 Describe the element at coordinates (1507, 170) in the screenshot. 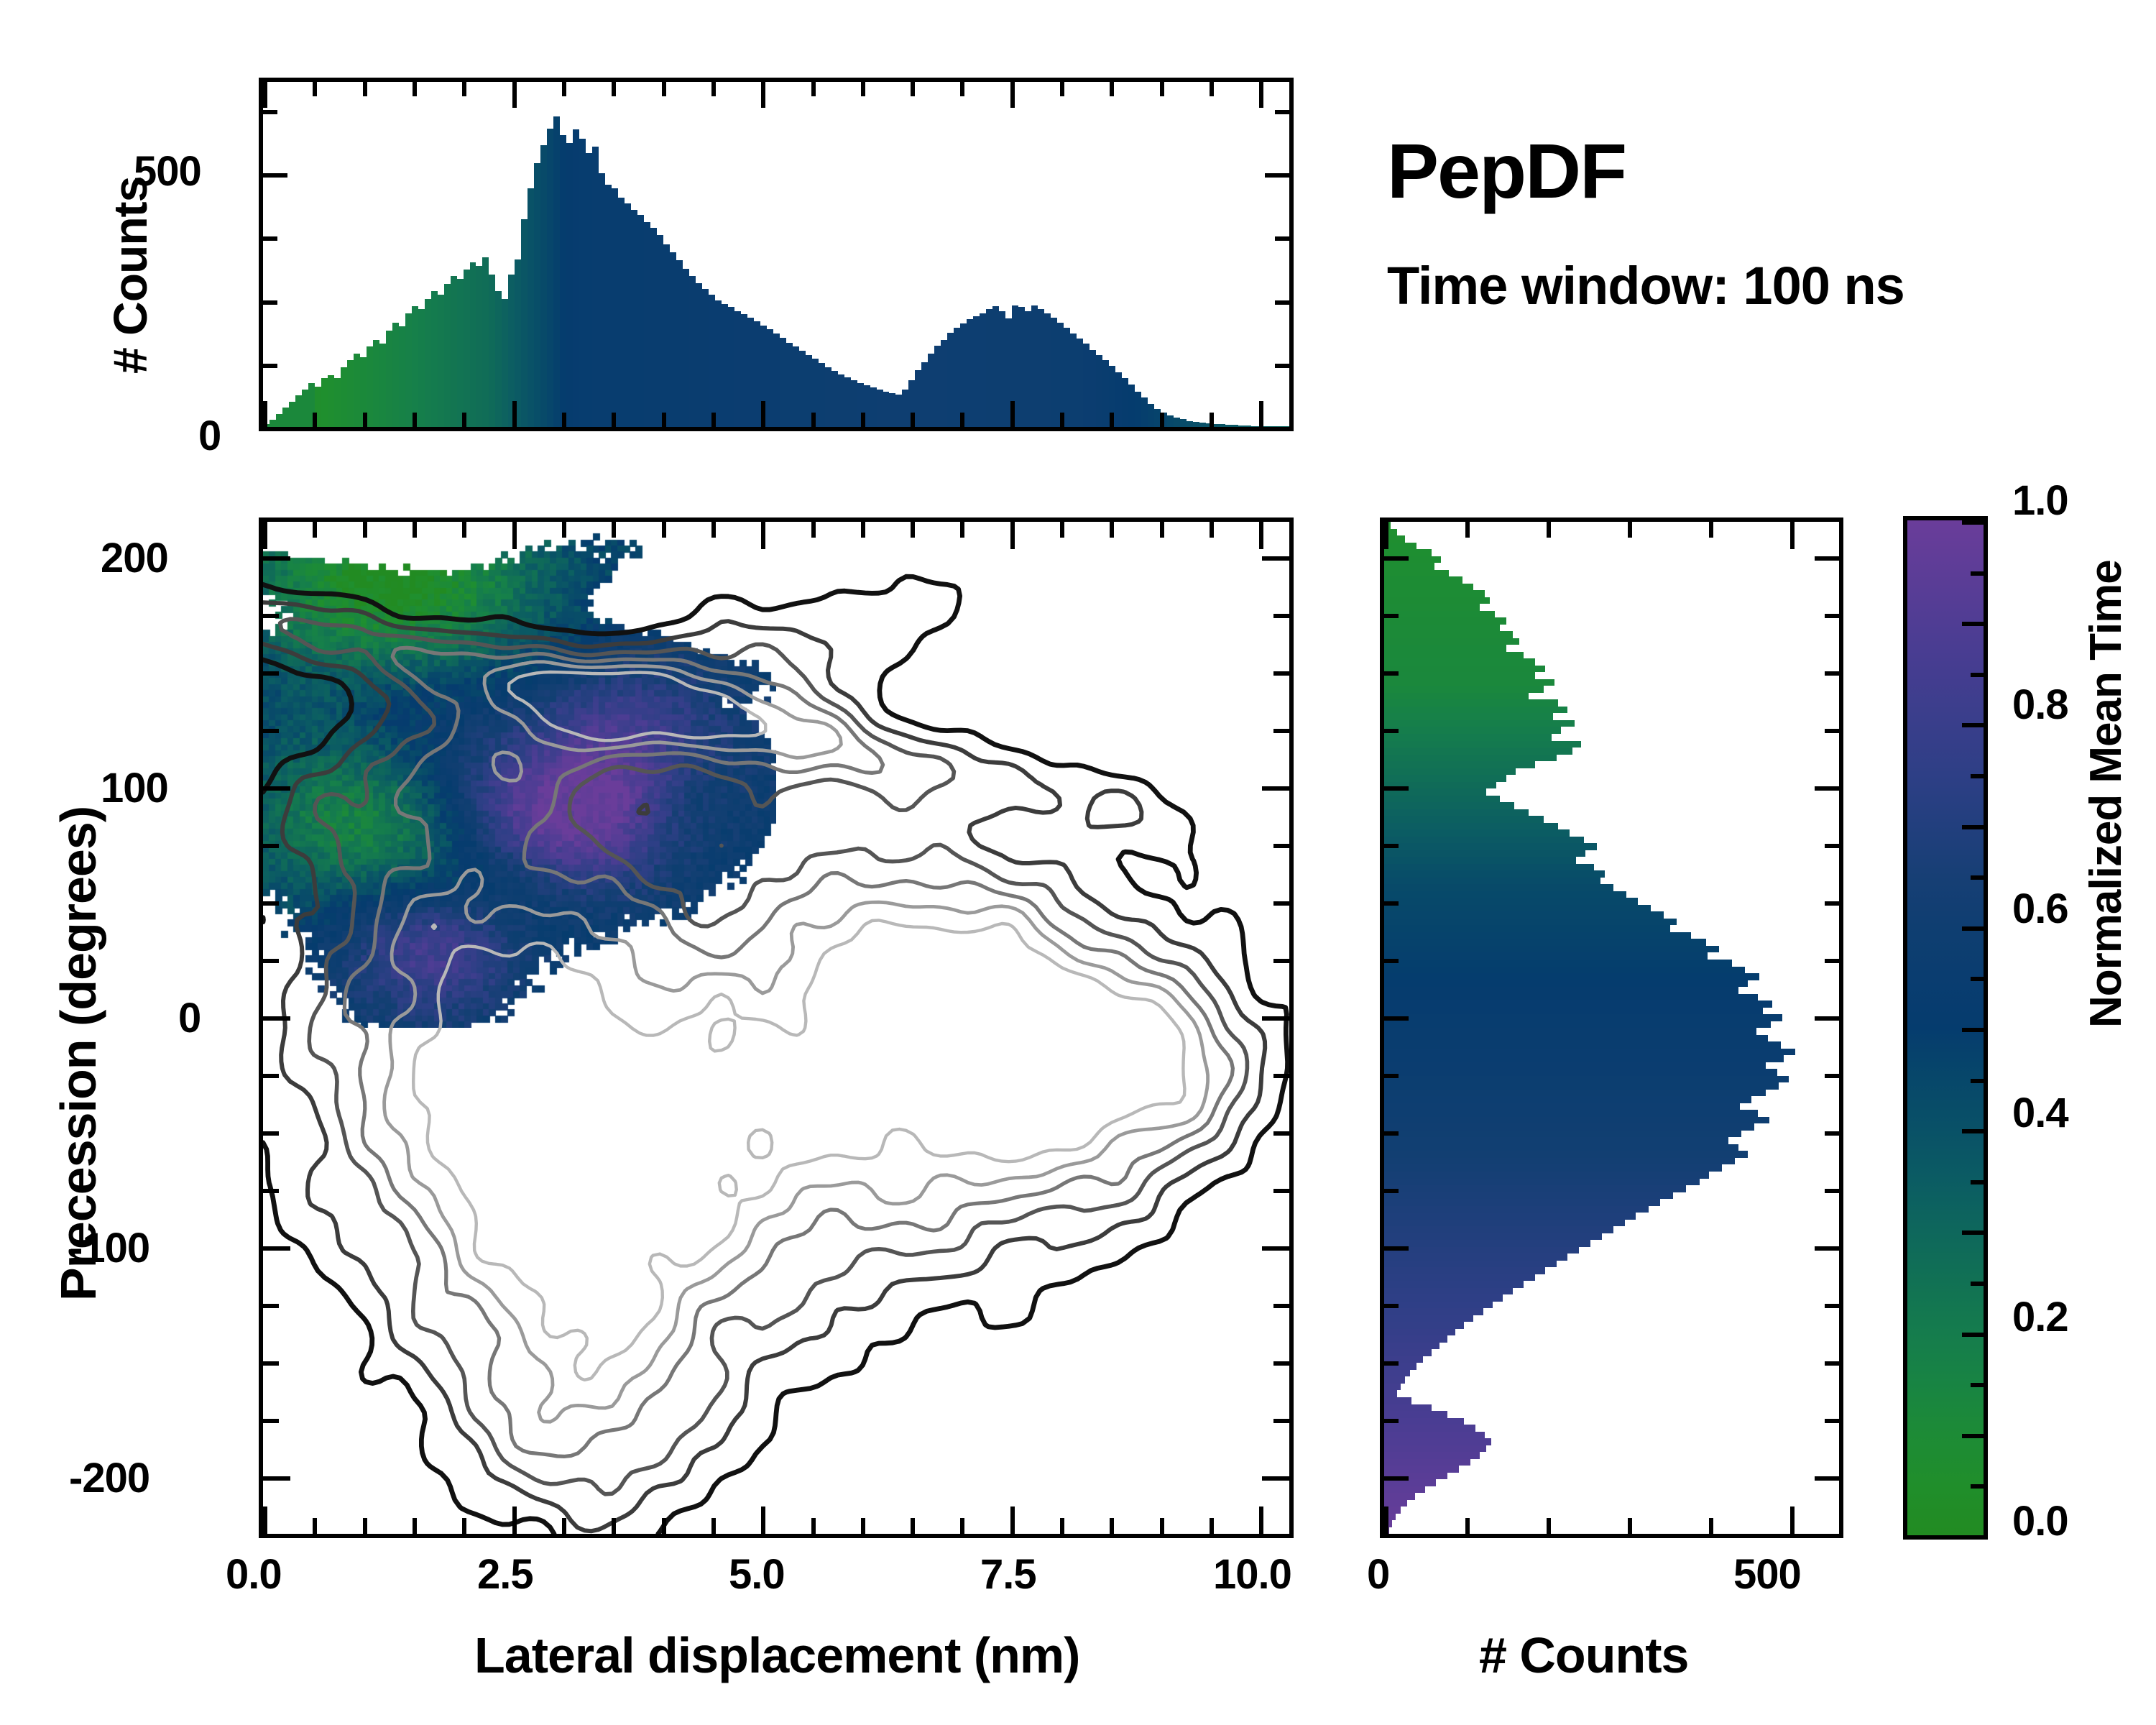

I see `figure-title: PepDF` at that location.